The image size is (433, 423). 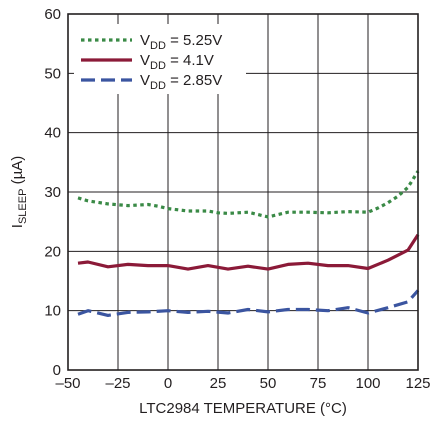 What do you see at coordinates (57, 370) in the screenshot?
I see `y-tick-label: 0` at bounding box center [57, 370].